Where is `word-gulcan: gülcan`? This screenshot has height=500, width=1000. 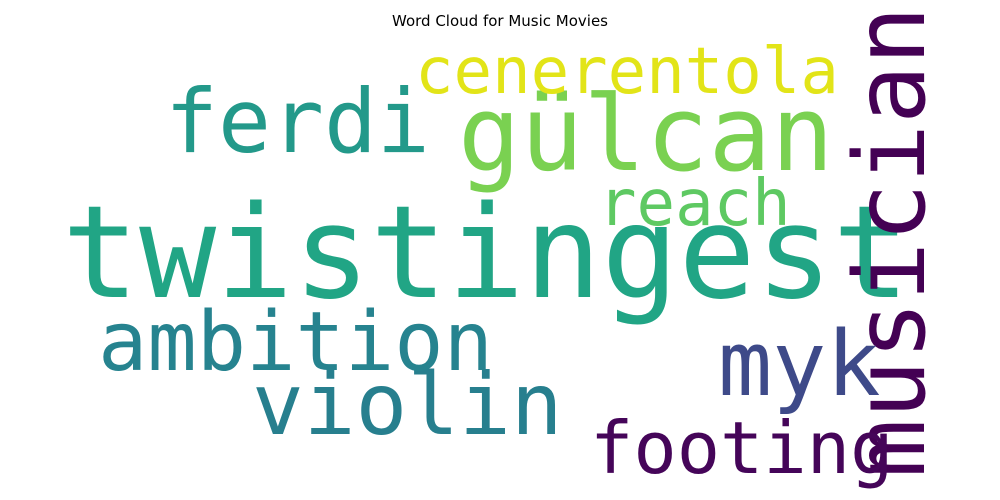 word-gulcan: gülcan is located at coordinates (646, 134).